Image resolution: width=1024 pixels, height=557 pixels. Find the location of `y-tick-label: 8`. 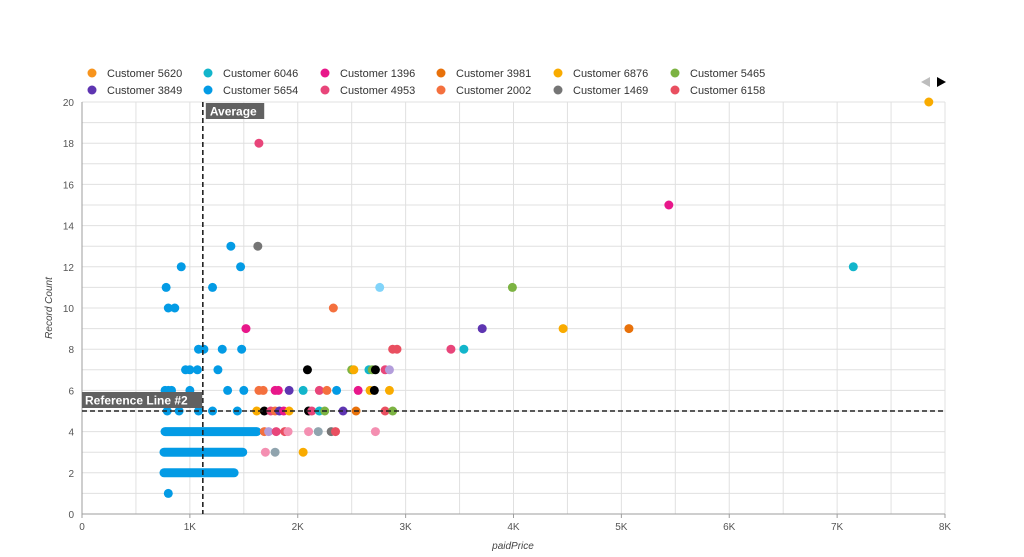

y-tick-label: 8 is located at coordinates (71, 350).